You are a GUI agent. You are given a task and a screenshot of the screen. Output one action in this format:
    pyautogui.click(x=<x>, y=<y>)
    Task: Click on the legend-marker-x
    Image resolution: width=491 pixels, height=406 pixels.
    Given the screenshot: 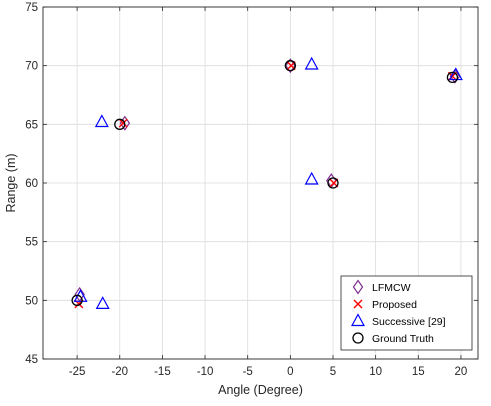 What is the action you would take?
    pyautogui.click(x=358, y=304)
    